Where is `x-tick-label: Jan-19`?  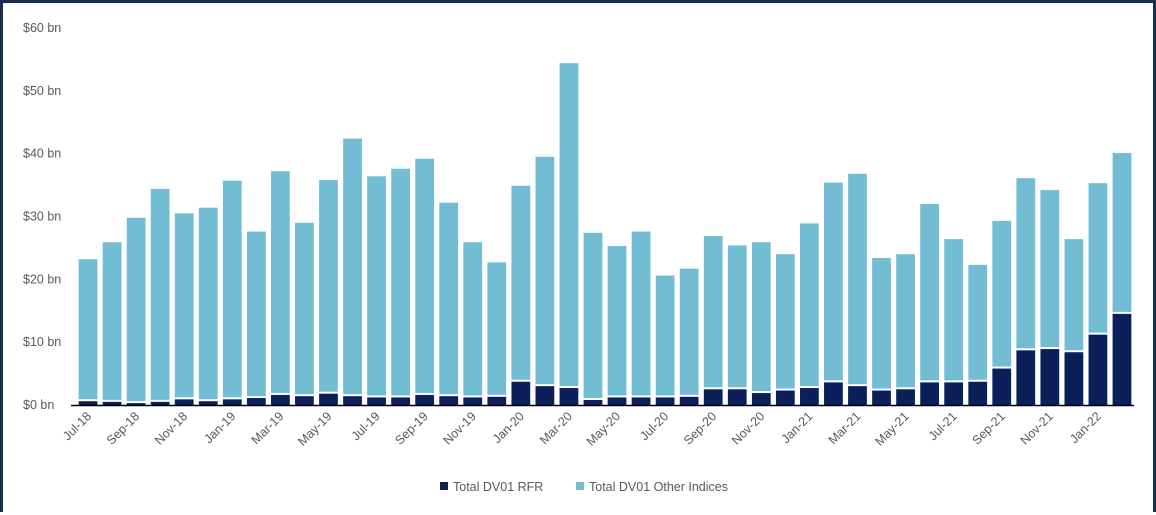
x-tick-label: Jan-19 is located at coordinates (219, 427).